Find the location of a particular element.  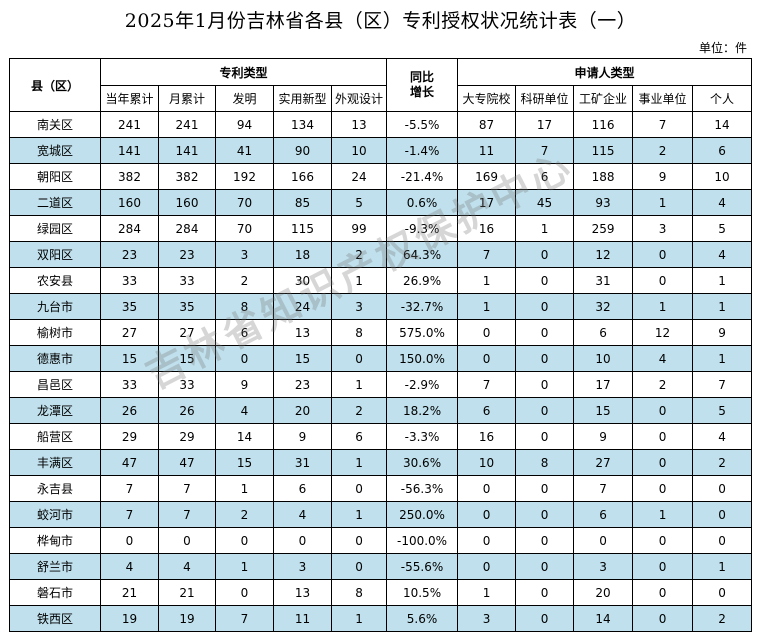

value-cell: 18 is located at coordinates (303, 255).